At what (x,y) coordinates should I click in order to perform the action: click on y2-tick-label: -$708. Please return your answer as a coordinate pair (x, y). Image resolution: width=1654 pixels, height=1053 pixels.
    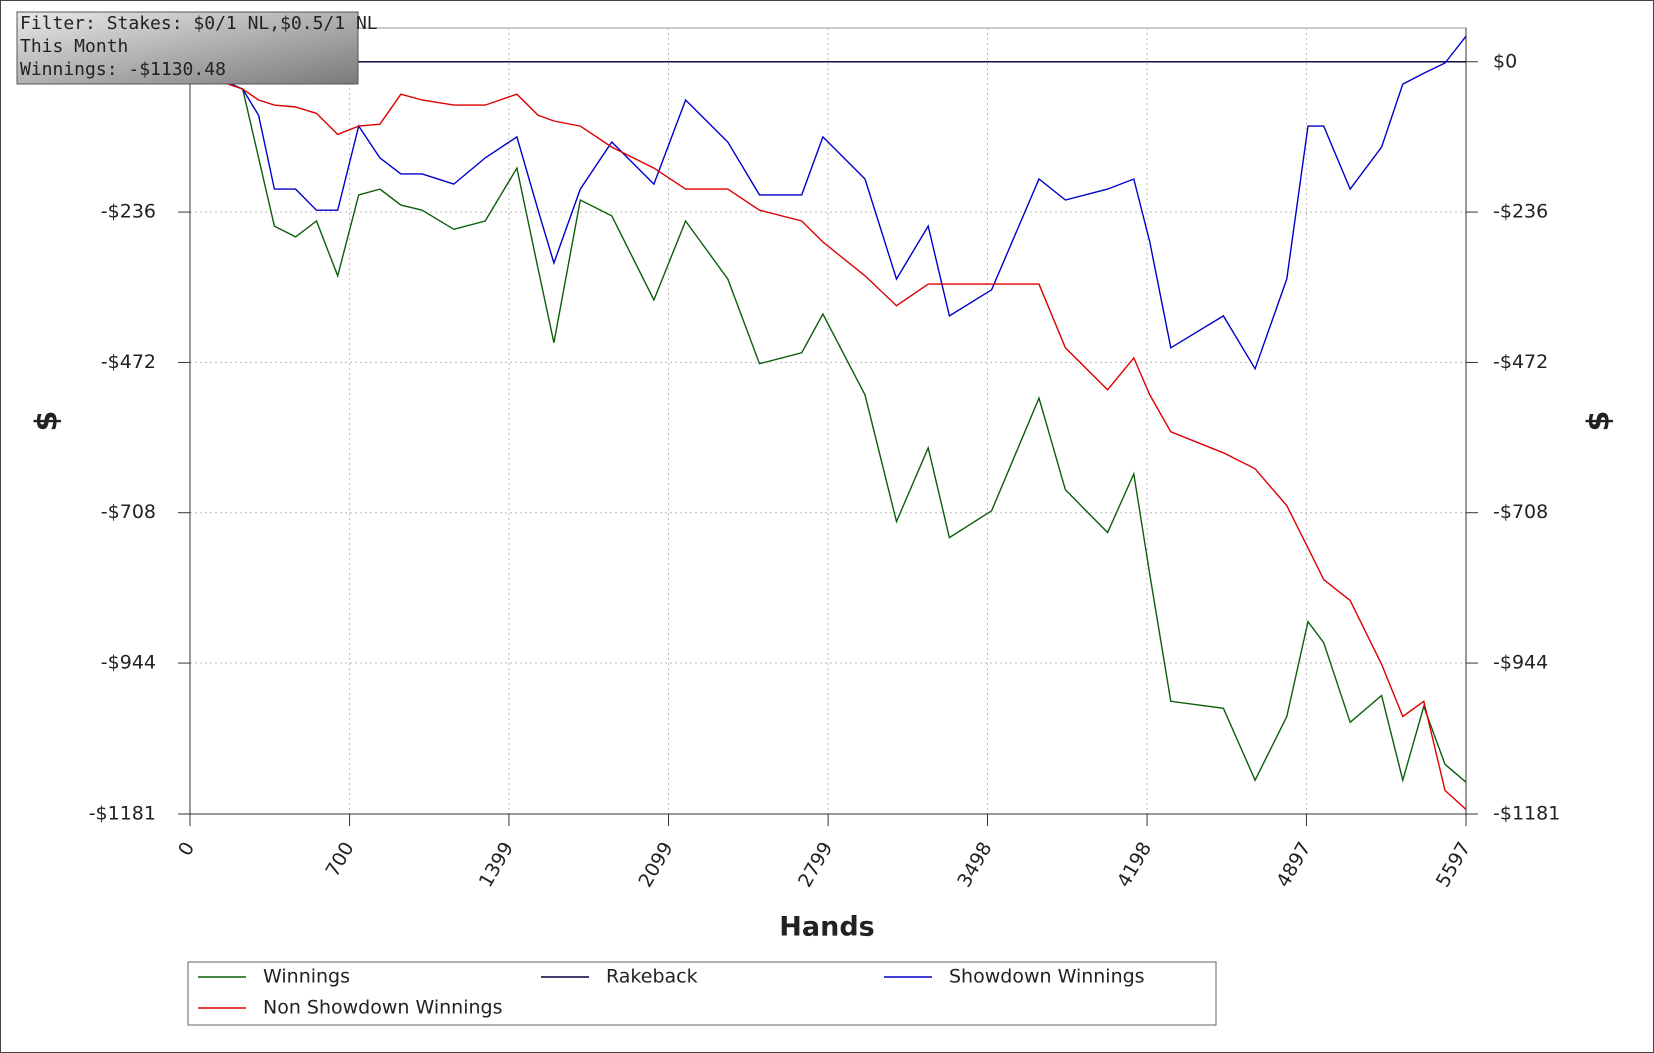
    Looking at the image, I should click on (1520, 512).